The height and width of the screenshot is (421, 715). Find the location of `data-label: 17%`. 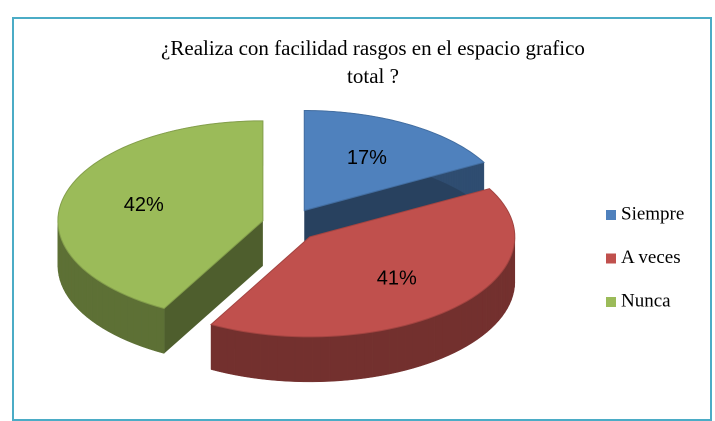

data-label: 17% is located at coordinates (367, 158).